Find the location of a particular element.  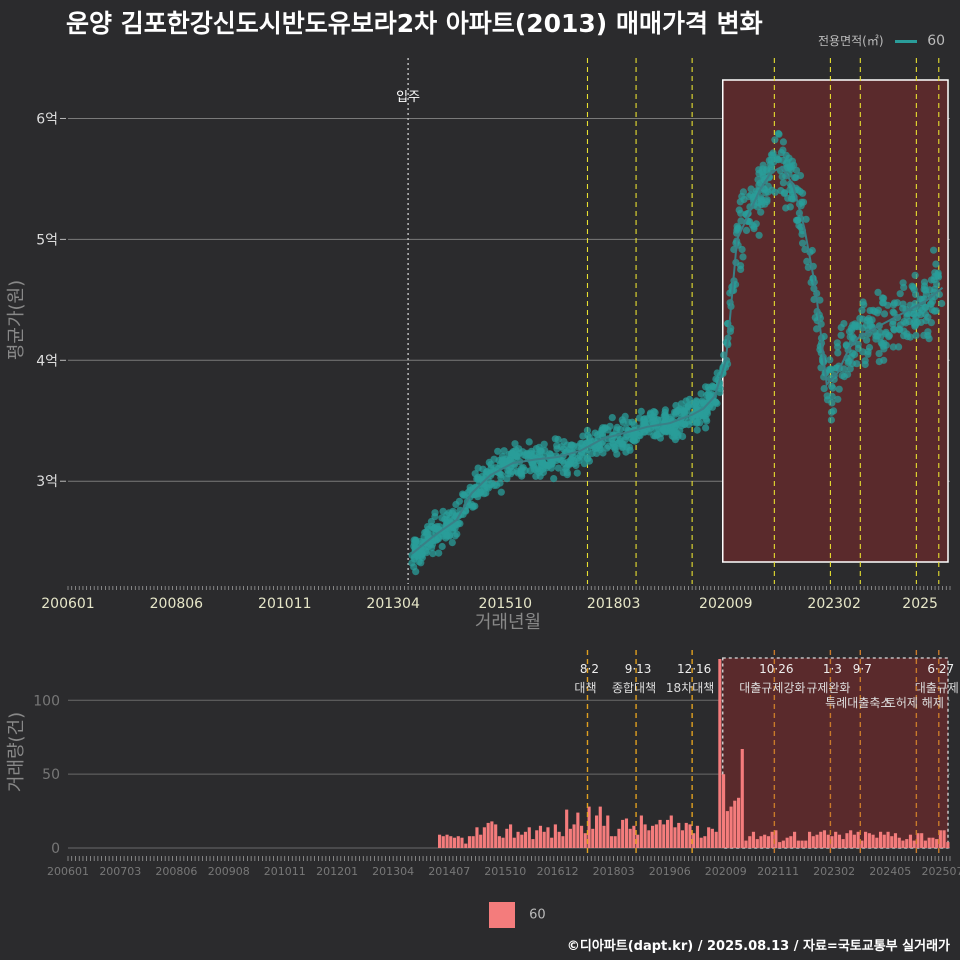

y-tick-label-bottom: 100 is located at coordinates (46, 701).